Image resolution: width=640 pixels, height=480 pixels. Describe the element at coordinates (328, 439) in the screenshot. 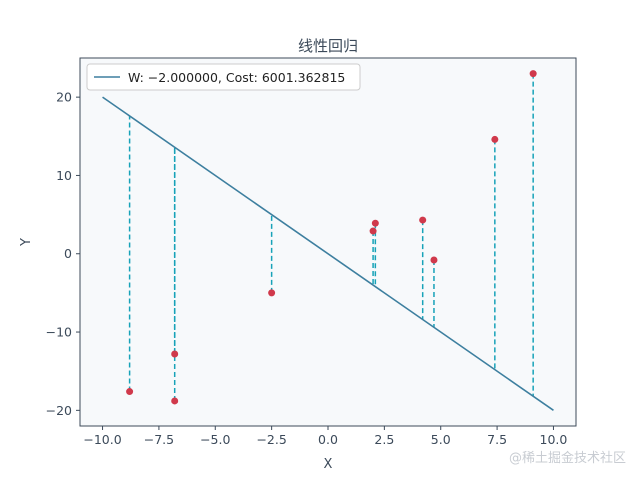

I see `x-tick-label: 0.0` at that location.